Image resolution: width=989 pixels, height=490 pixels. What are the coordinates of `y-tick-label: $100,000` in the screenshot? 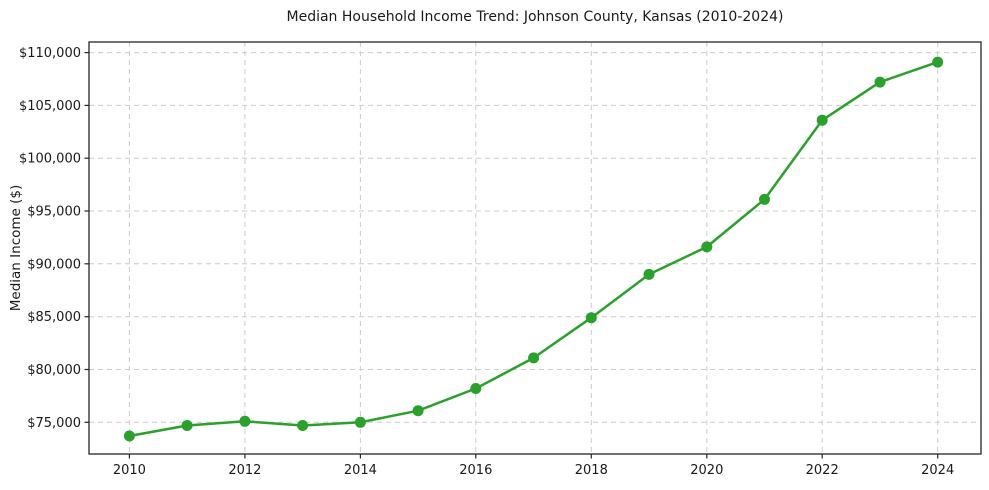 It's located at (50, 159).